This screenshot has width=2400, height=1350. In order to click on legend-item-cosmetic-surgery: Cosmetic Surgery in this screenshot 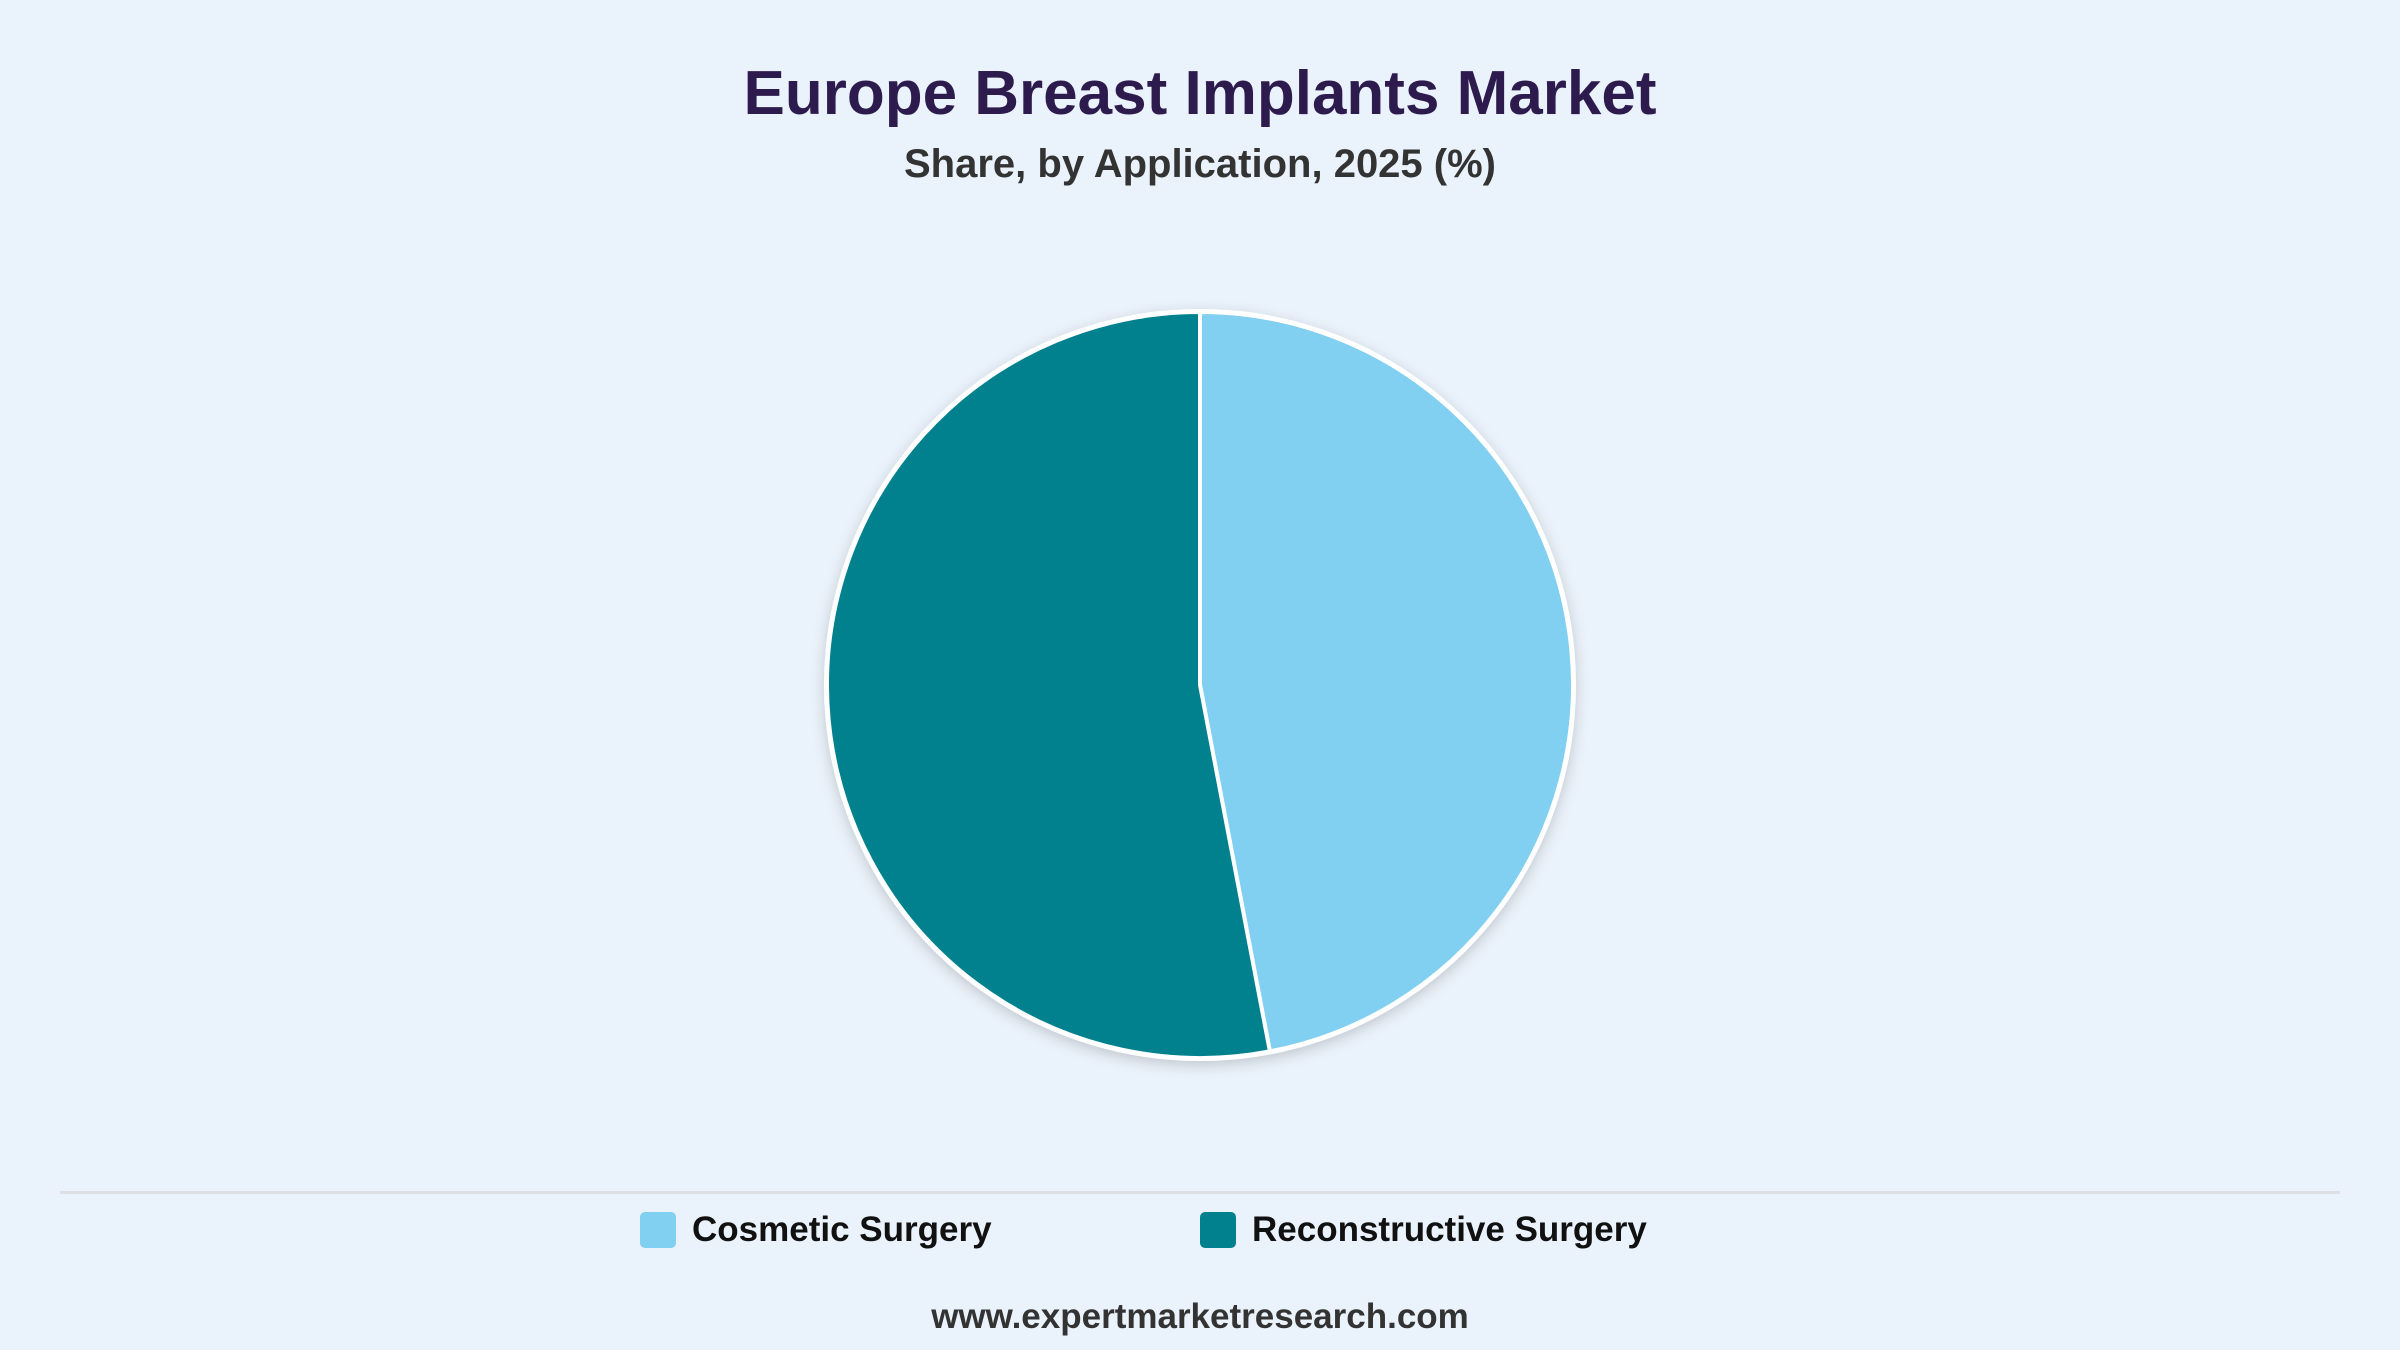, I will do `click(816, 1230)`.